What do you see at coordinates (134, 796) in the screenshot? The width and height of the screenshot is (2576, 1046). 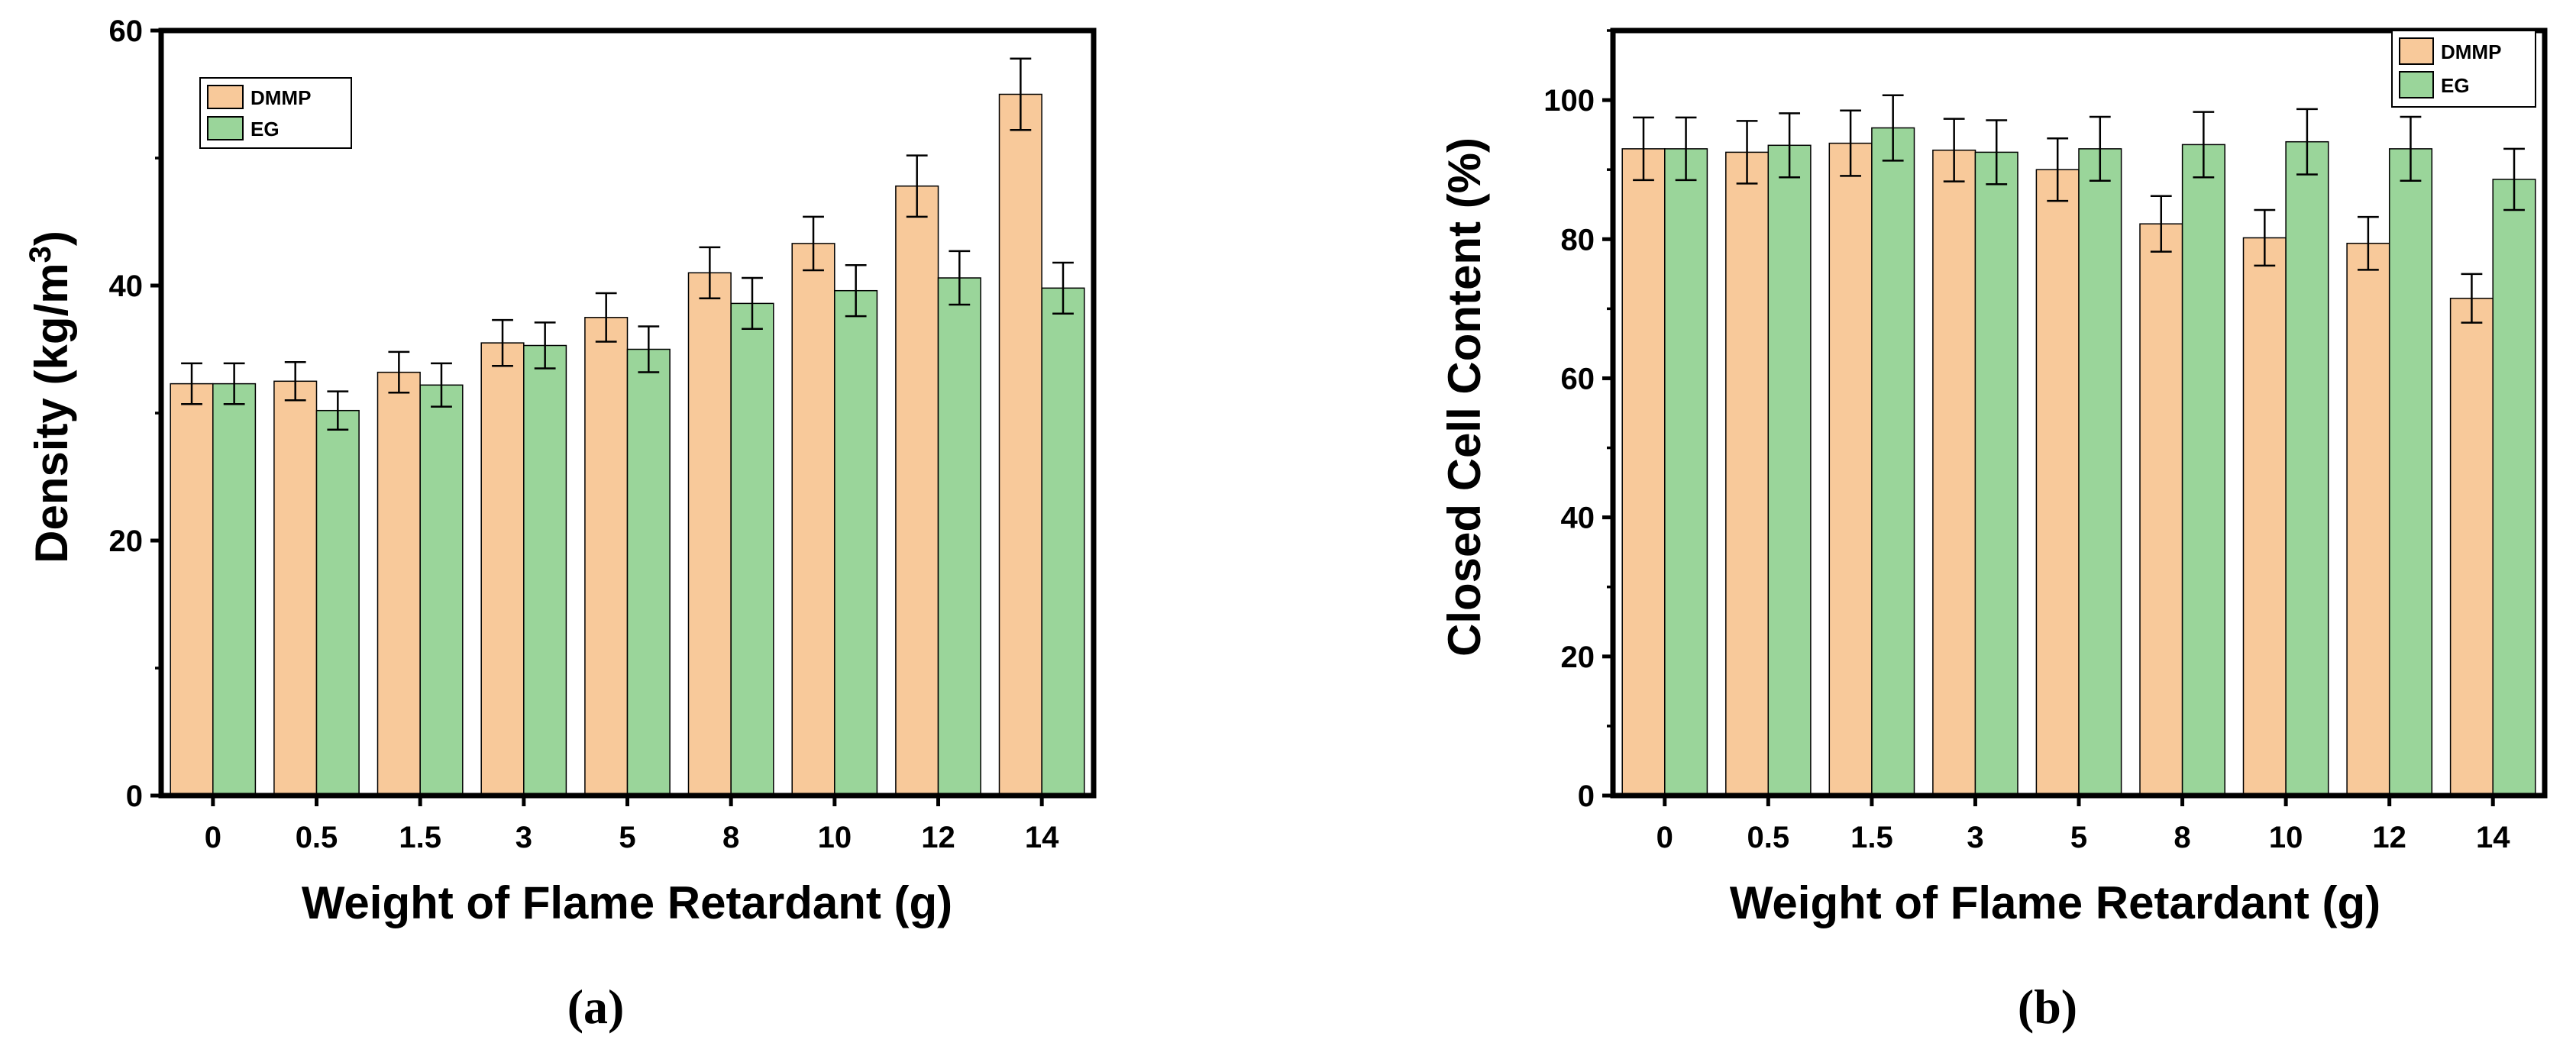 I see `y-tick-label: 0` at bounding box center [134, 796].